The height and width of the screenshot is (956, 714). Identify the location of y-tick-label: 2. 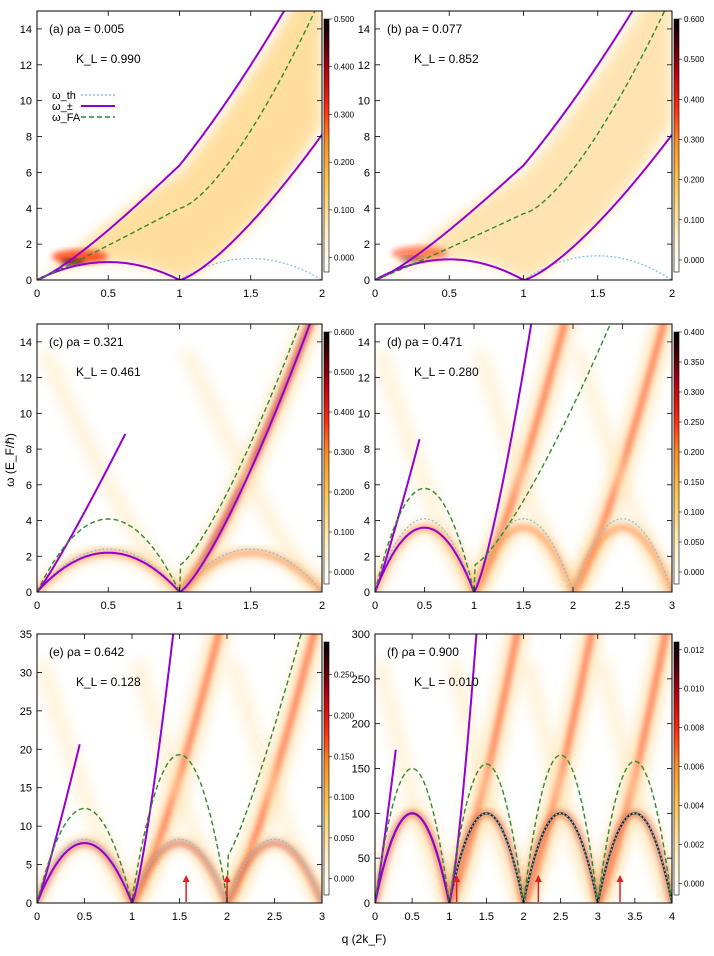
(29, 245).